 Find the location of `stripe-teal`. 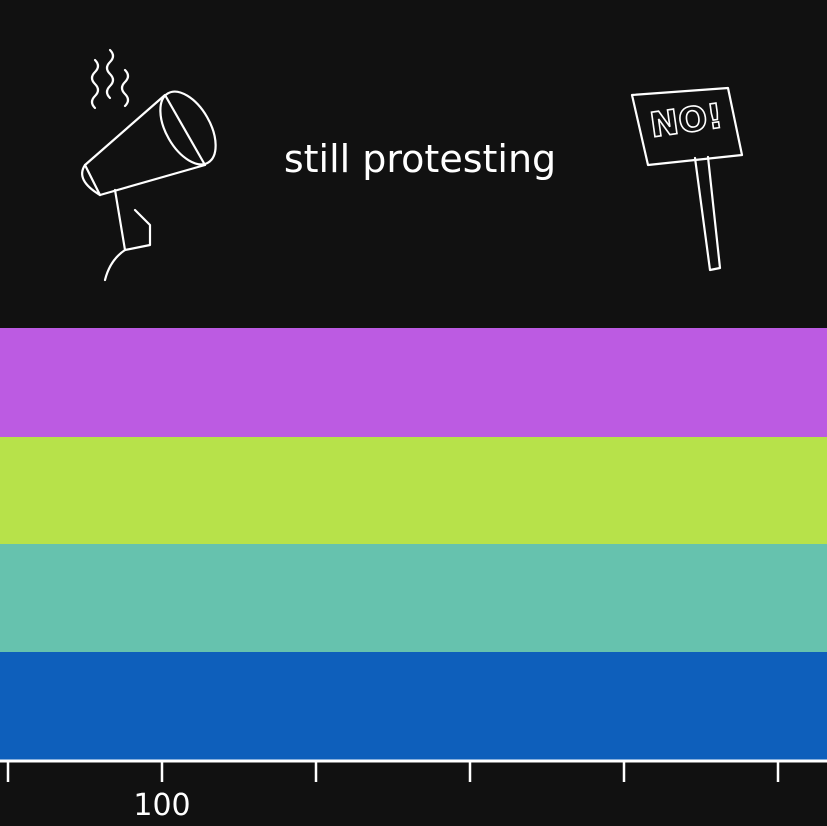

stripe-teal is located at coordinates (413, 598).